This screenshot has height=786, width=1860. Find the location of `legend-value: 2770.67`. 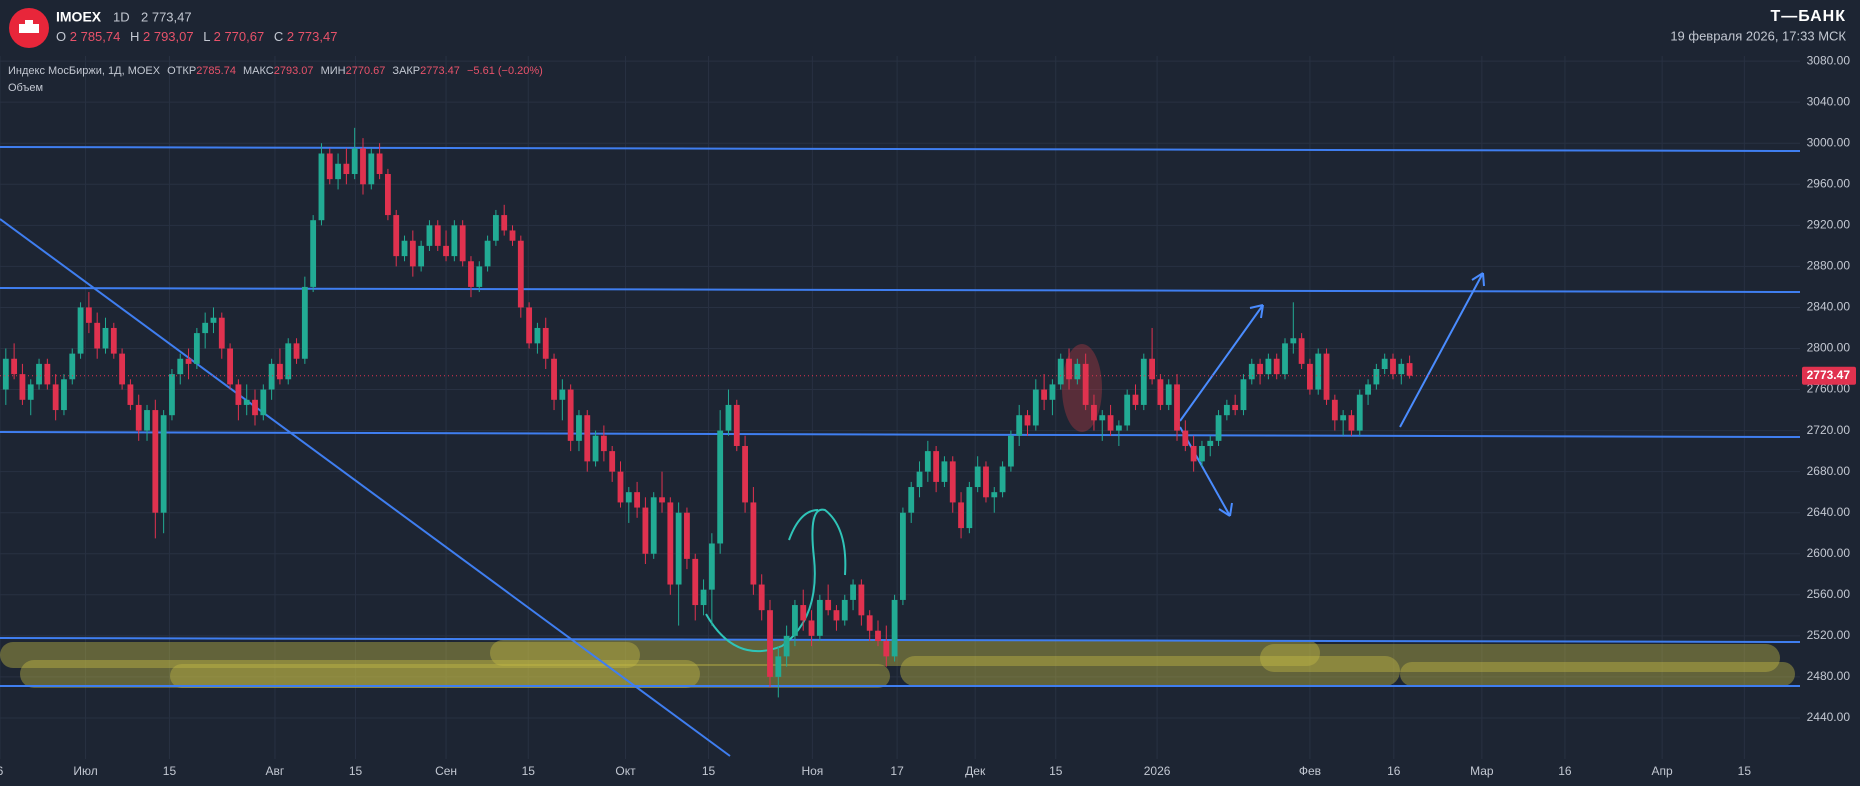

legend-value: 2770.67 is located at coordinates (366, 71).